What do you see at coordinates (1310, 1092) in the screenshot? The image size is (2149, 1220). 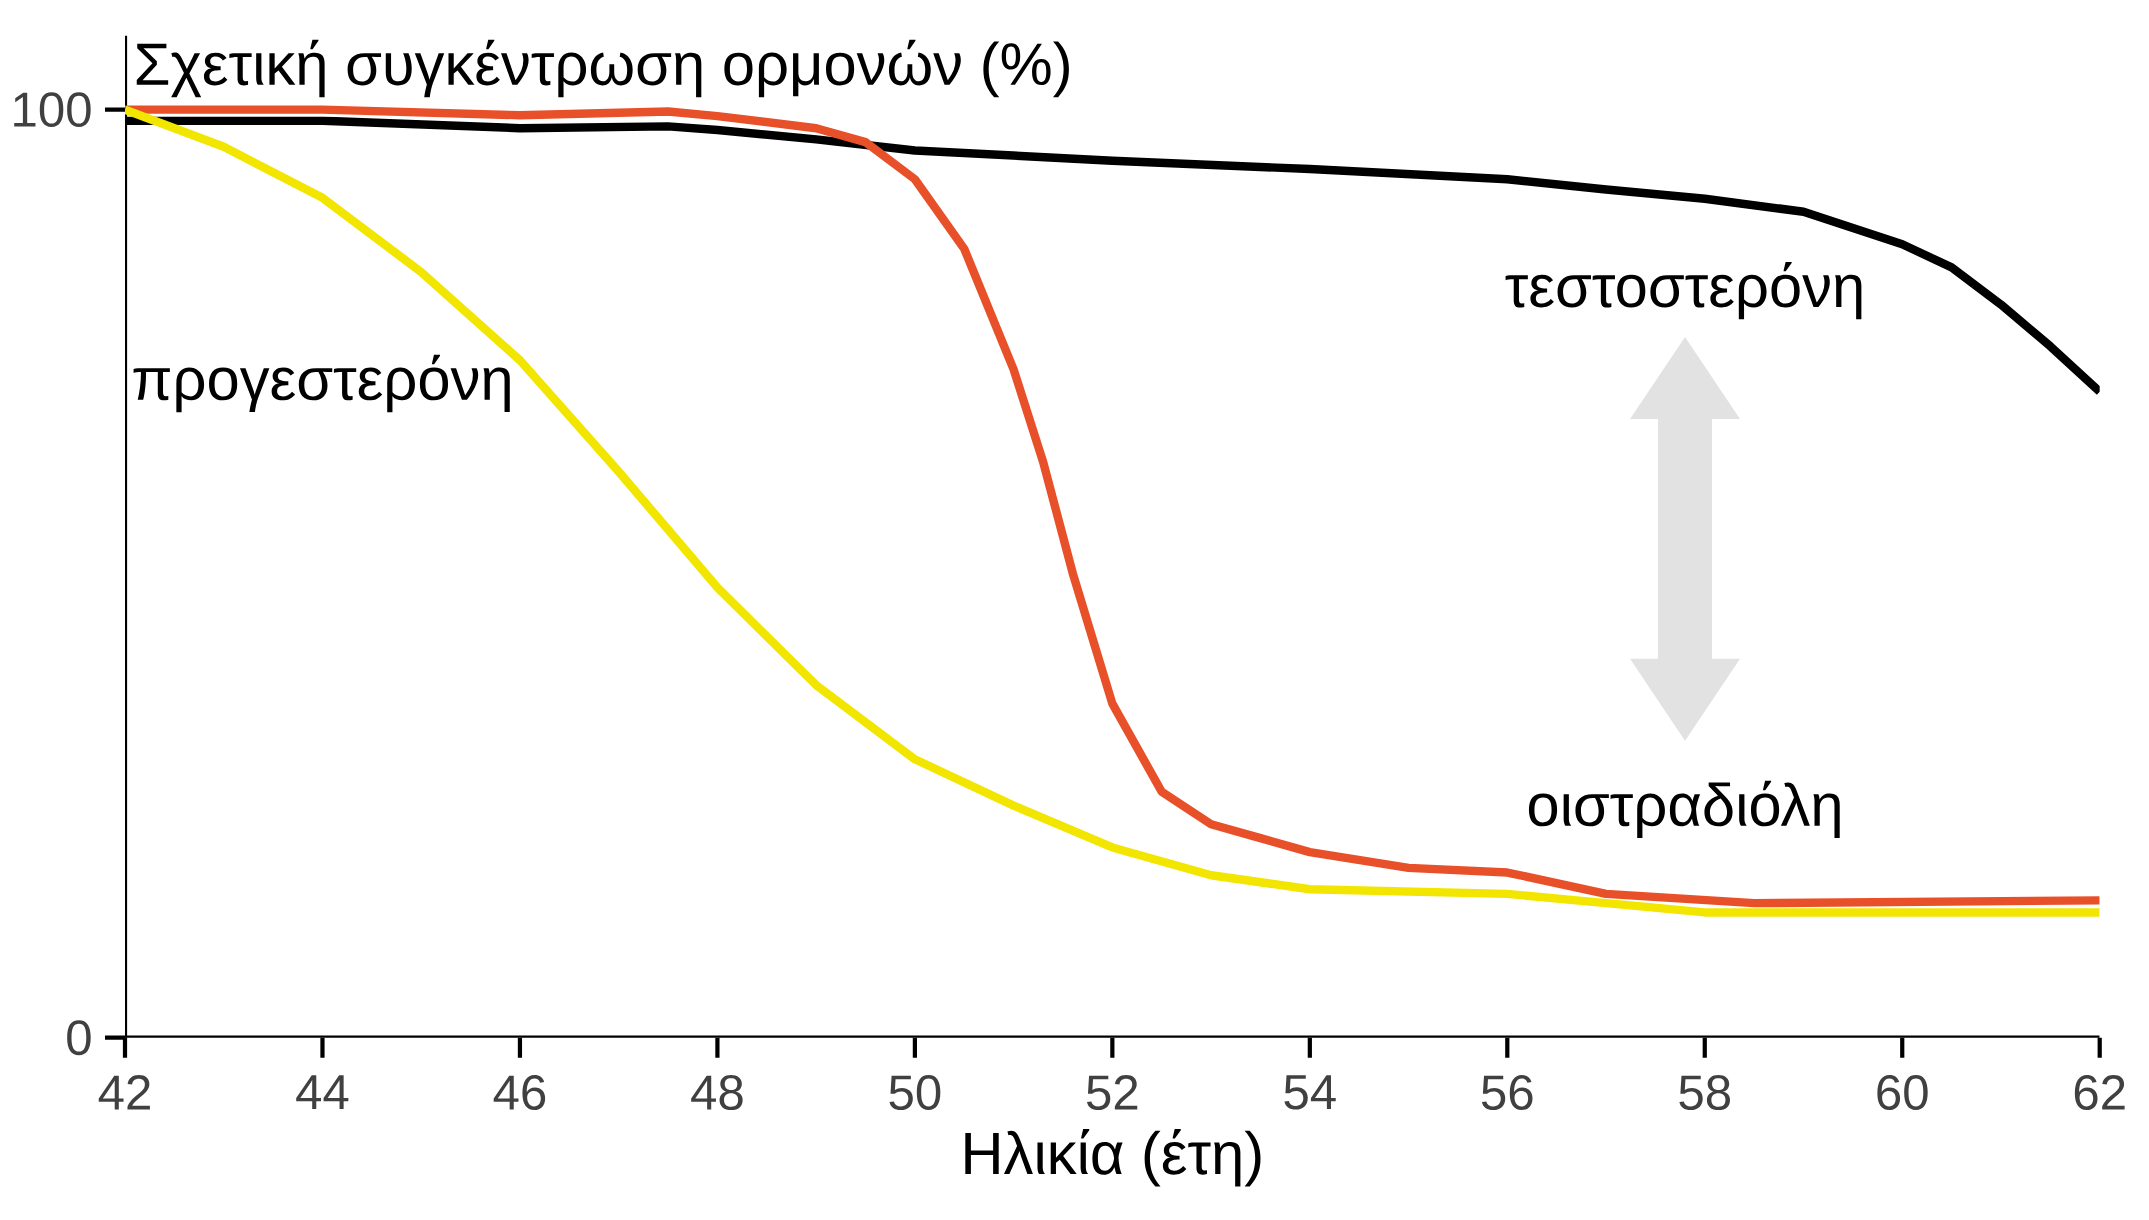 I see `x-tick-label: 54` at bounding box center [1310, 1092].